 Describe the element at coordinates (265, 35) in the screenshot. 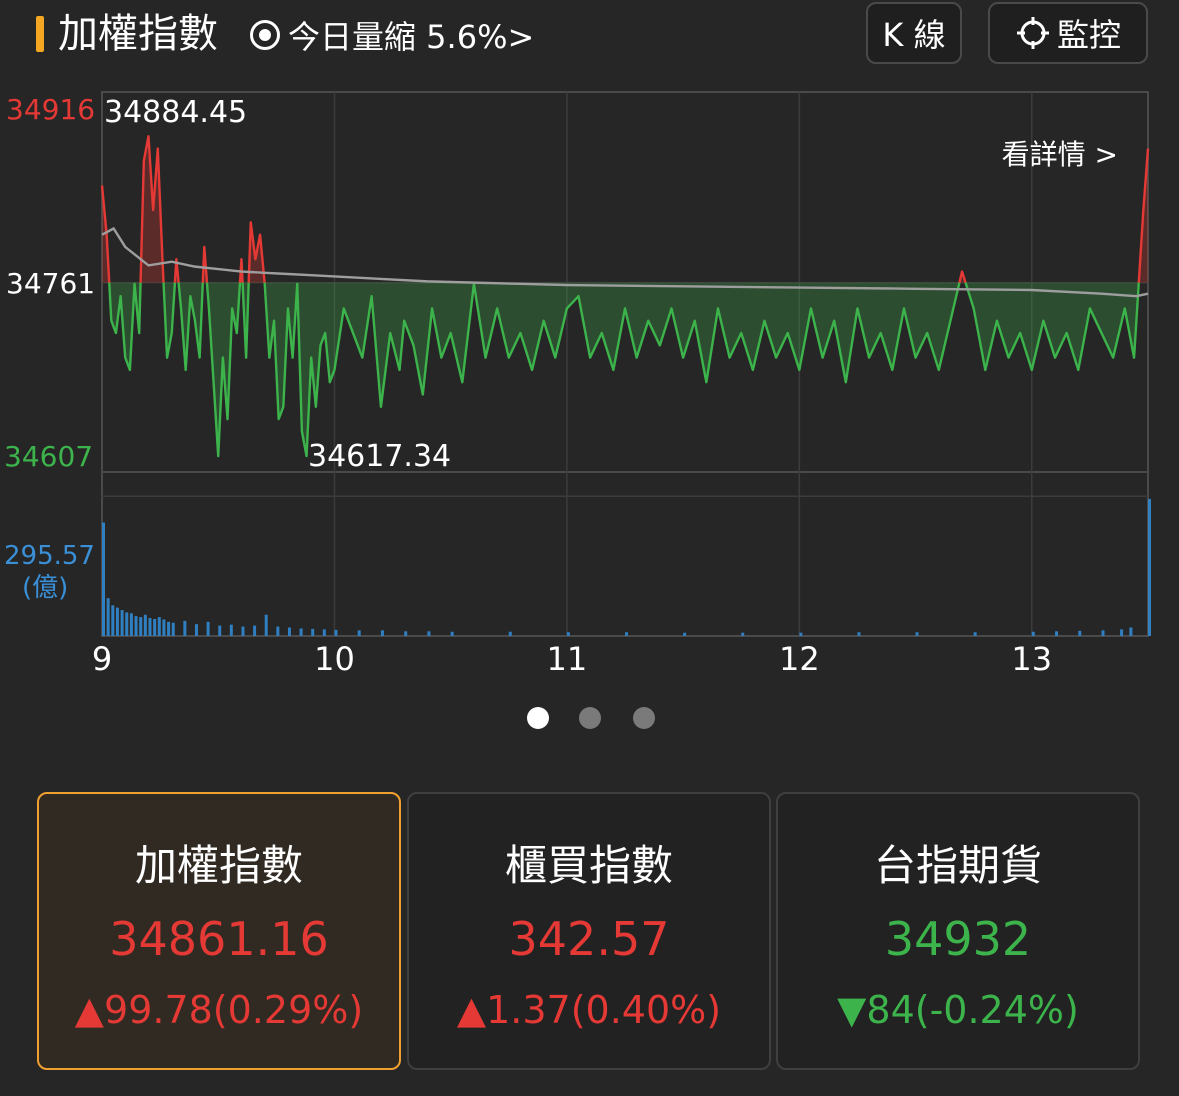

I see `radio-target-icon` at that location.